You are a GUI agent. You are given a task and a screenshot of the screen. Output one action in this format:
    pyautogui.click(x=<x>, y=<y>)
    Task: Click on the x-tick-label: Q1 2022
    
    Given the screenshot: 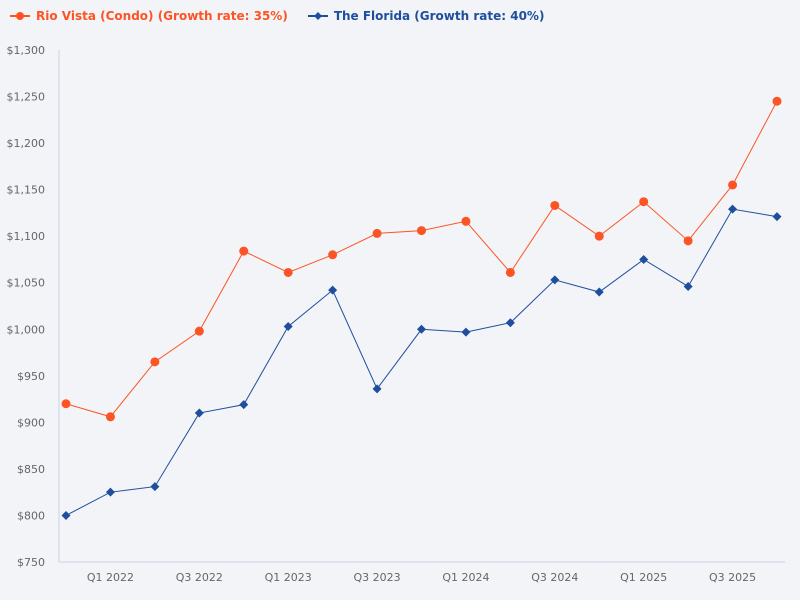 What is the action you would take?
    pyautogui.click(x=110, y=577)
    